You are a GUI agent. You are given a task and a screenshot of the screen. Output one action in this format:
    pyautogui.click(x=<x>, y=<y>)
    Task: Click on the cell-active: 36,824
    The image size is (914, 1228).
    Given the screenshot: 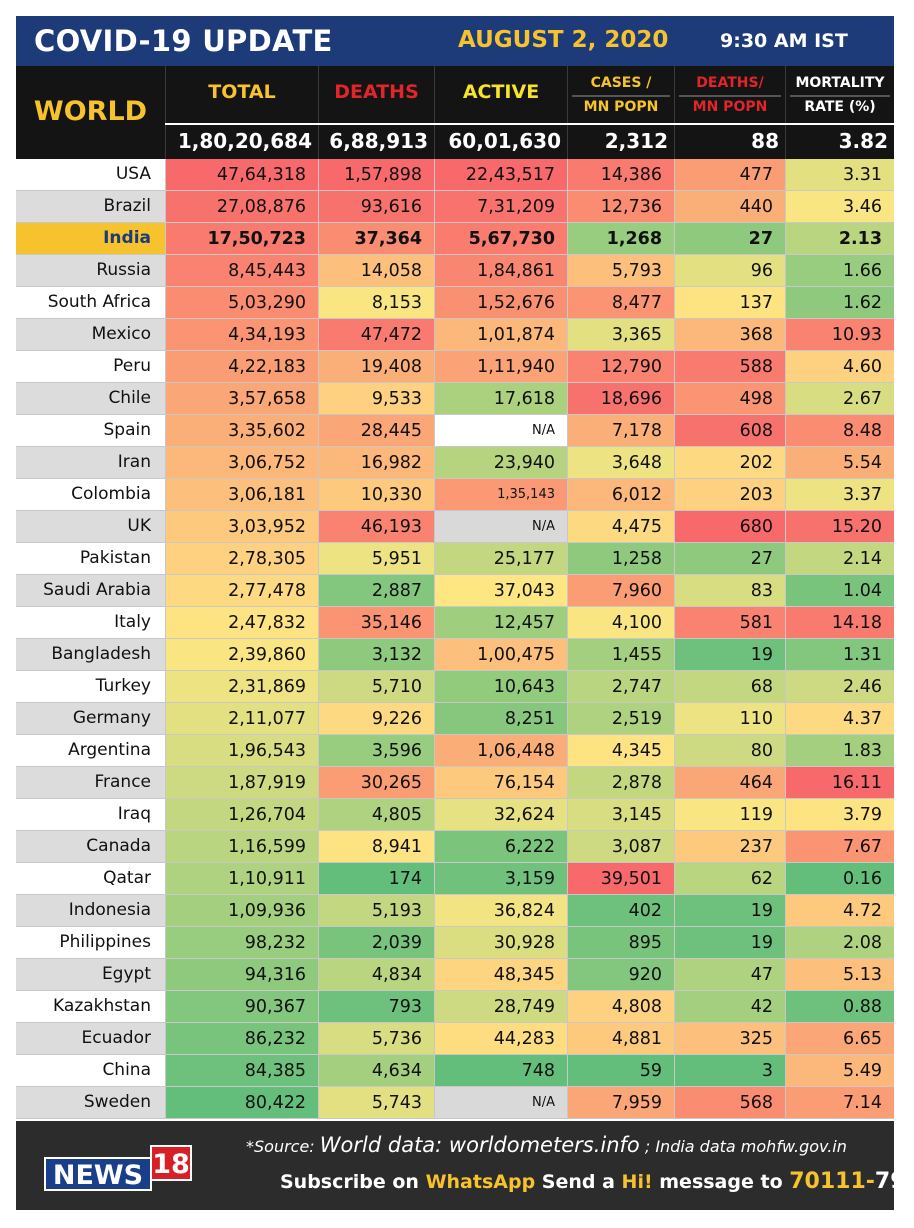 What is the action you would take?
    pyautogui.click(x=500, y=910)
    